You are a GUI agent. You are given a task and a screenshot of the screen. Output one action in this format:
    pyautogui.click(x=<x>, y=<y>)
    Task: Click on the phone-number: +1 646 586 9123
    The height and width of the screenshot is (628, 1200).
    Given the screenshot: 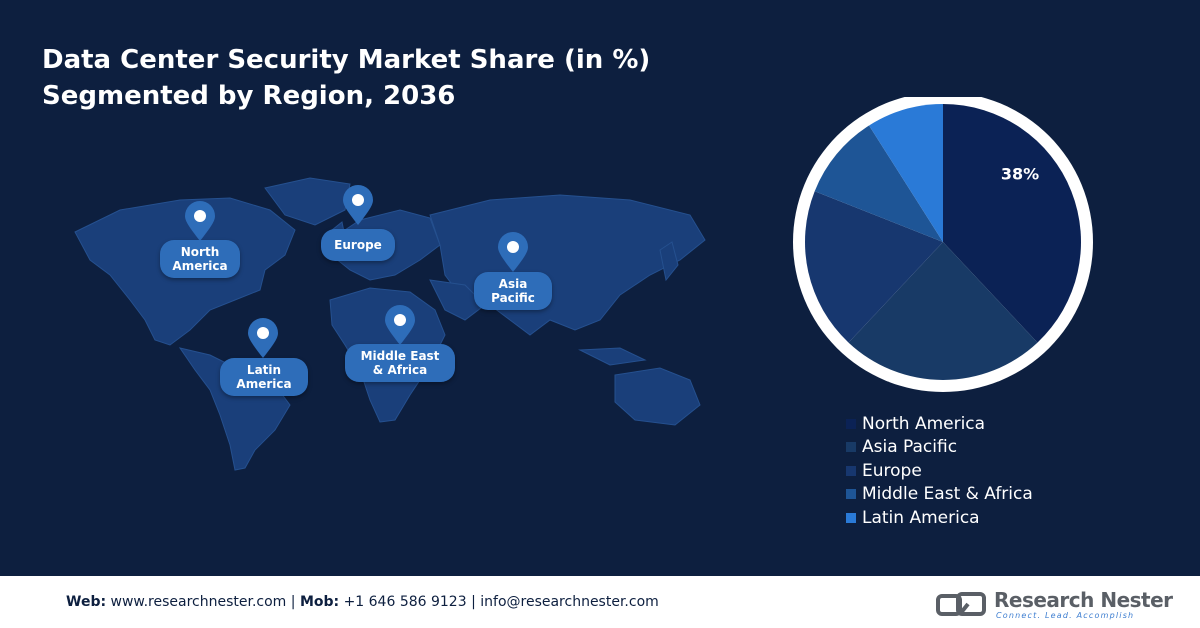 What is the action you would take?
    pyautogui.click(x=405, y=602)
    